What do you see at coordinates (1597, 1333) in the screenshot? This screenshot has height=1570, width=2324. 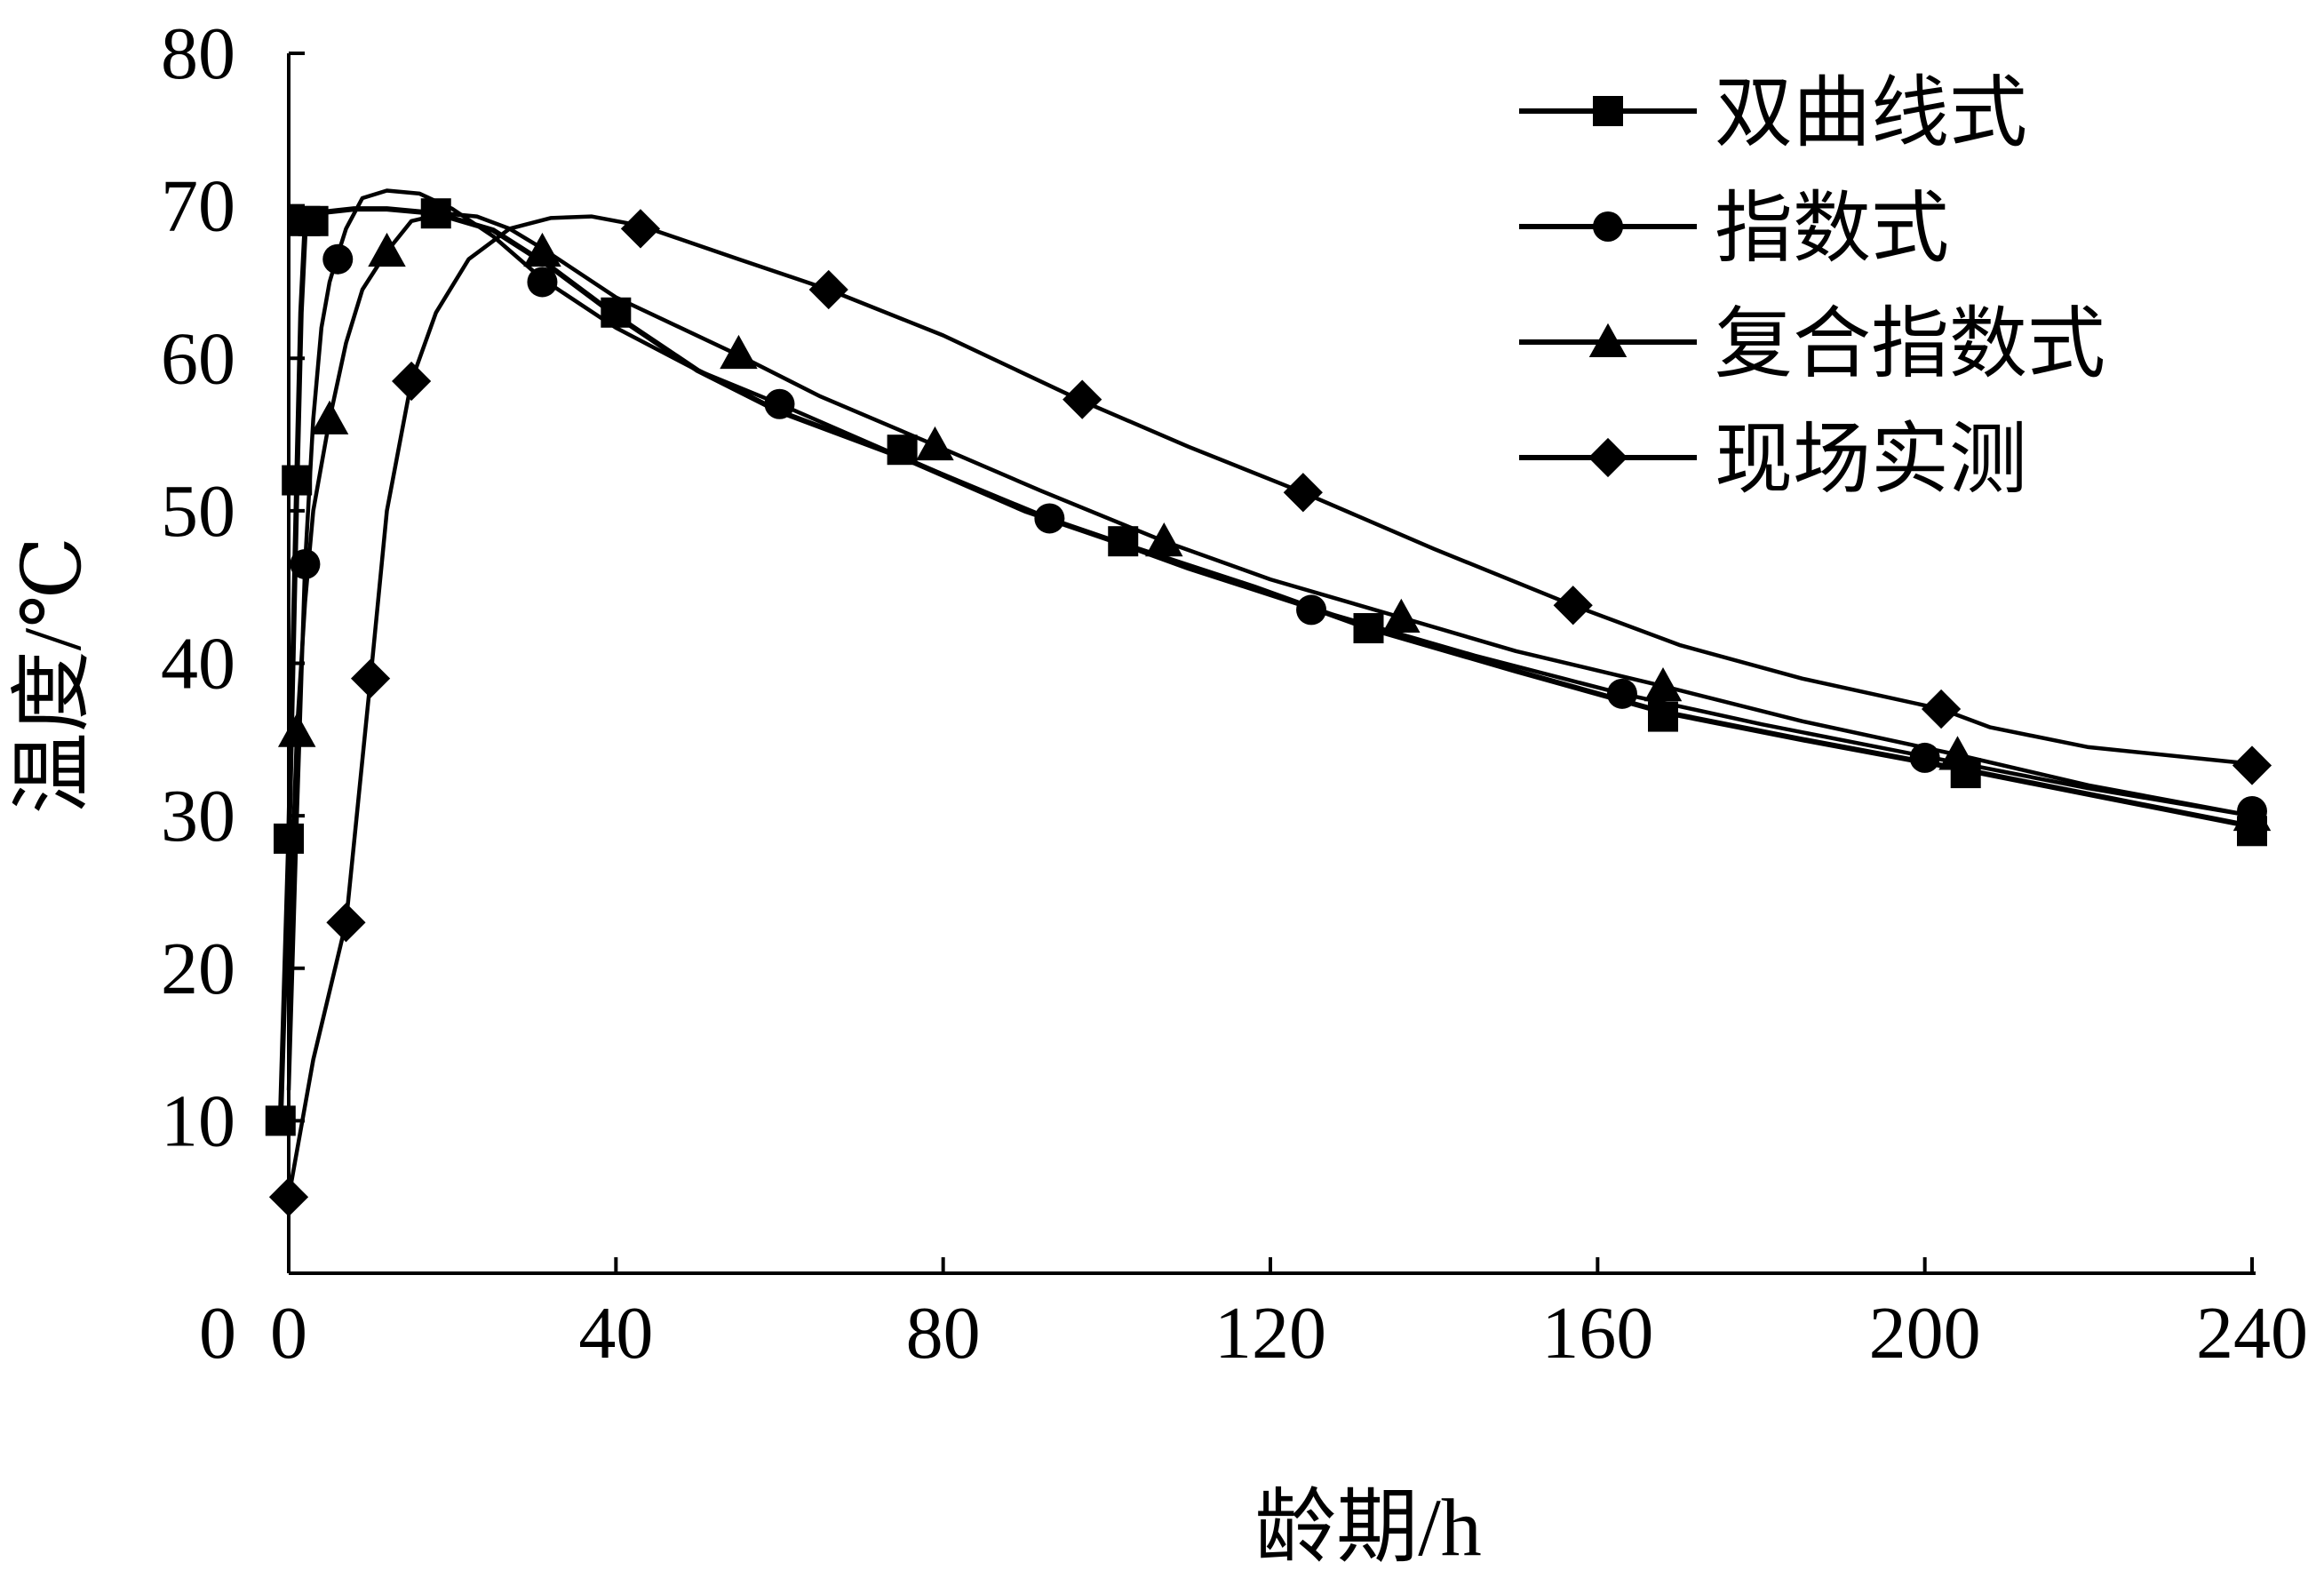 I see `x-tick-label: 160` at bounding box center [1597, 1333].